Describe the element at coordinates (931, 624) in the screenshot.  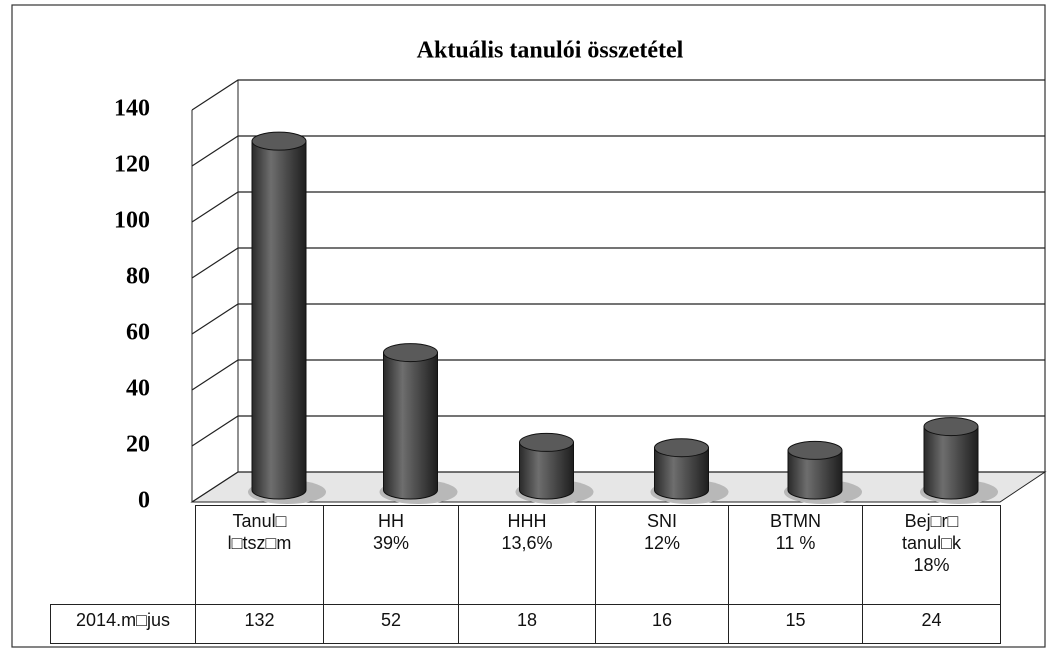
I see `value-cell: 24` at that location.